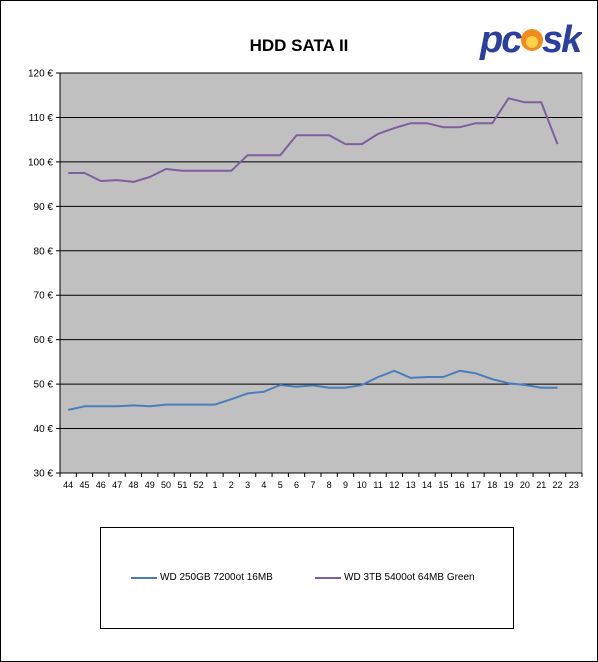 The height and width of the screenshot is (662, 598). Describe the element at coordinates (216, 577) in the screenshot. I see `legend-label-series-1: WD 250GB 7200ot 16MB` at that location.